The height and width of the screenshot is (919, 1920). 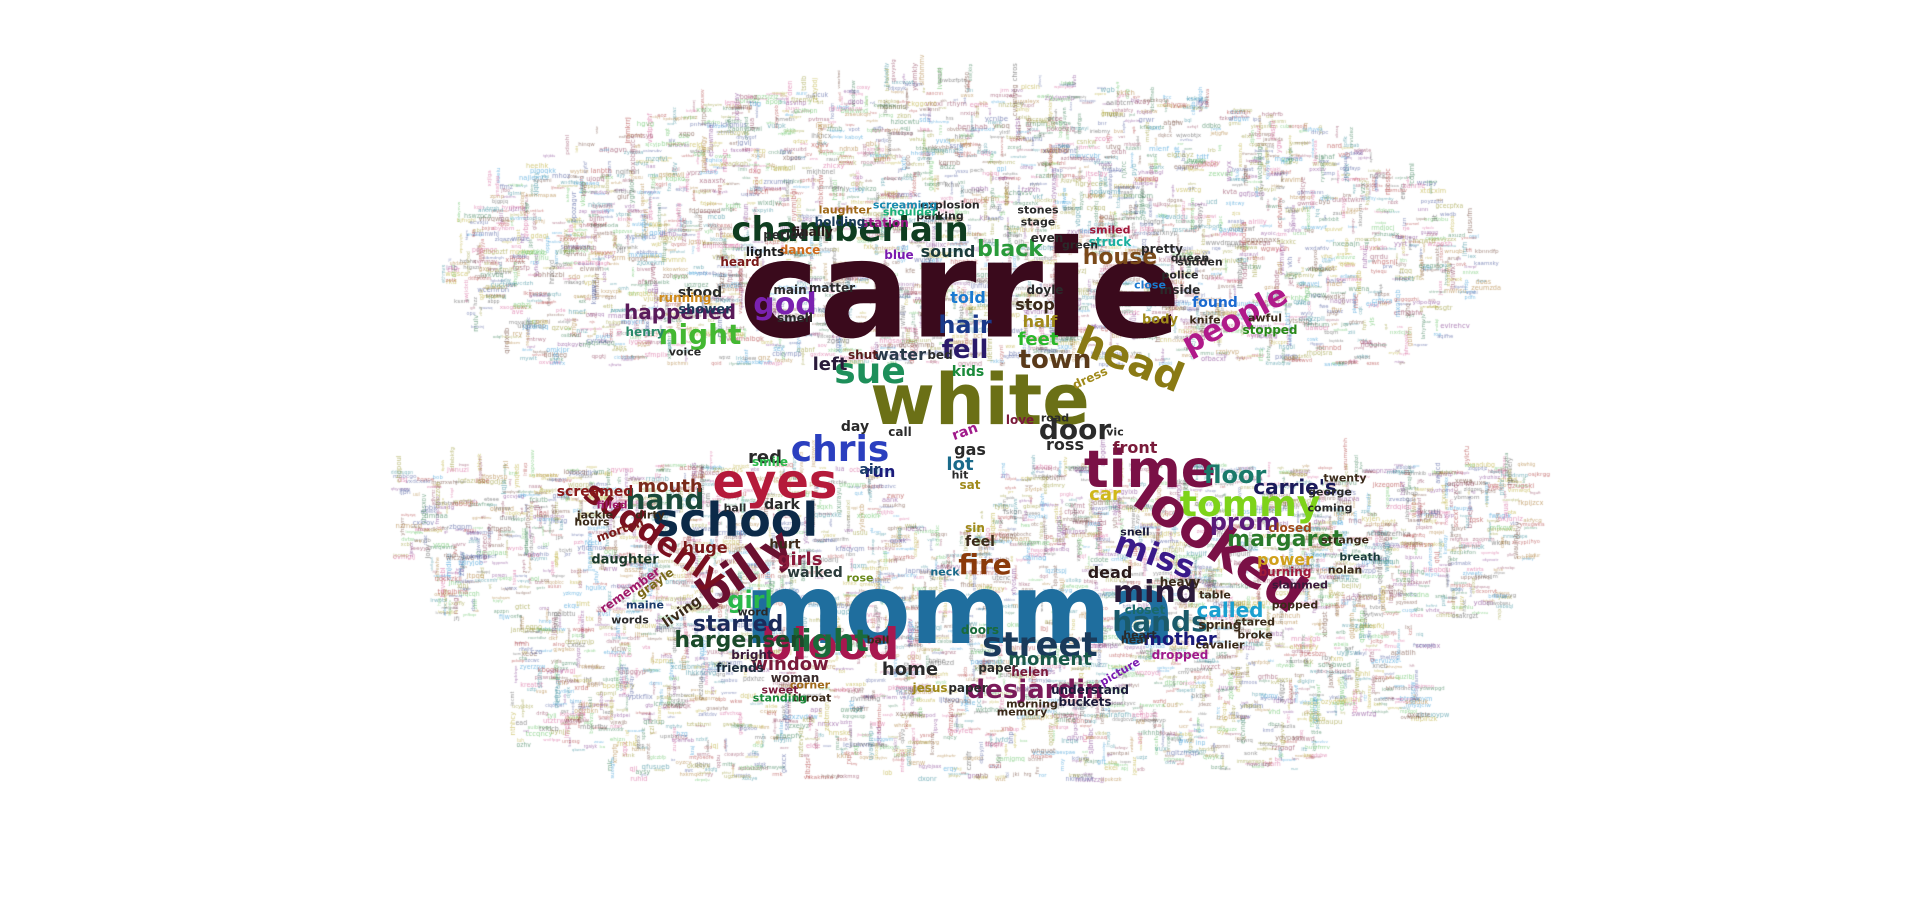 What do you see at coordinates (1215, 595) in the screenshot?
I see `word-table: table` at bounding box center [1215, 595].